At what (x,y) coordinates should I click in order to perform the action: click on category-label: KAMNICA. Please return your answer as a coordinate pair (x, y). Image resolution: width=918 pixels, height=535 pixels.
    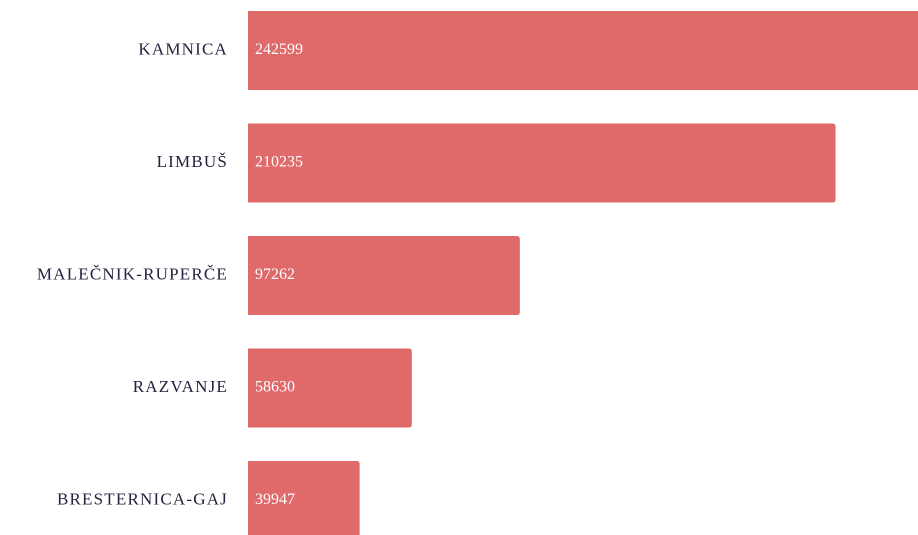
    Looking at the image, I should click on (183, 48).